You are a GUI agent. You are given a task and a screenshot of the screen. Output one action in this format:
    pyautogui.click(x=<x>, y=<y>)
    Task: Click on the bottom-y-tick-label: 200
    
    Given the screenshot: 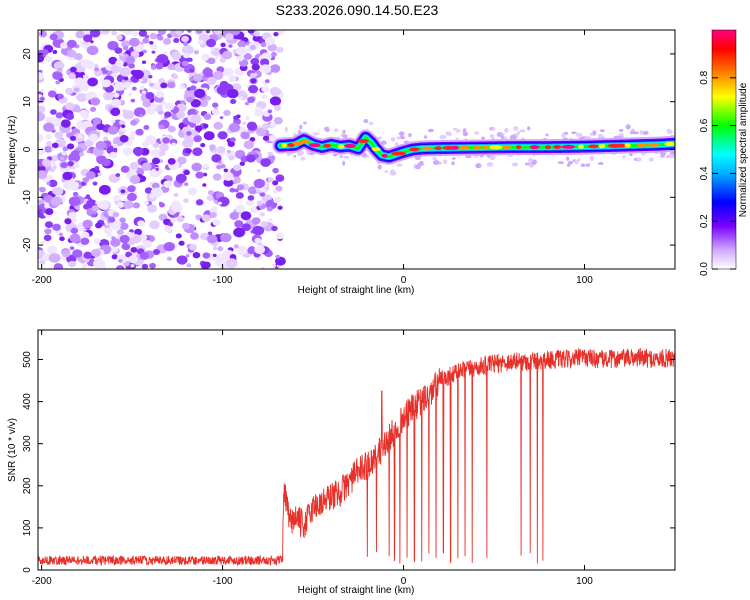 What is the action you would take?
    pyautogui.click(x=27, y=485)
    